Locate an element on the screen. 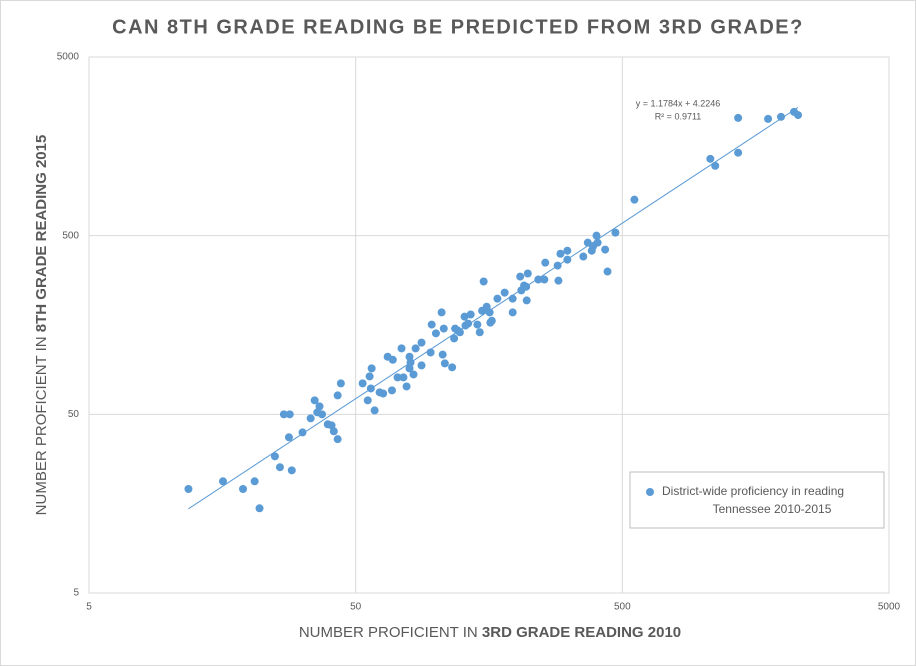  y-label-part: 8TH GRADE READING 2015 is located at coordinates (41, 234).